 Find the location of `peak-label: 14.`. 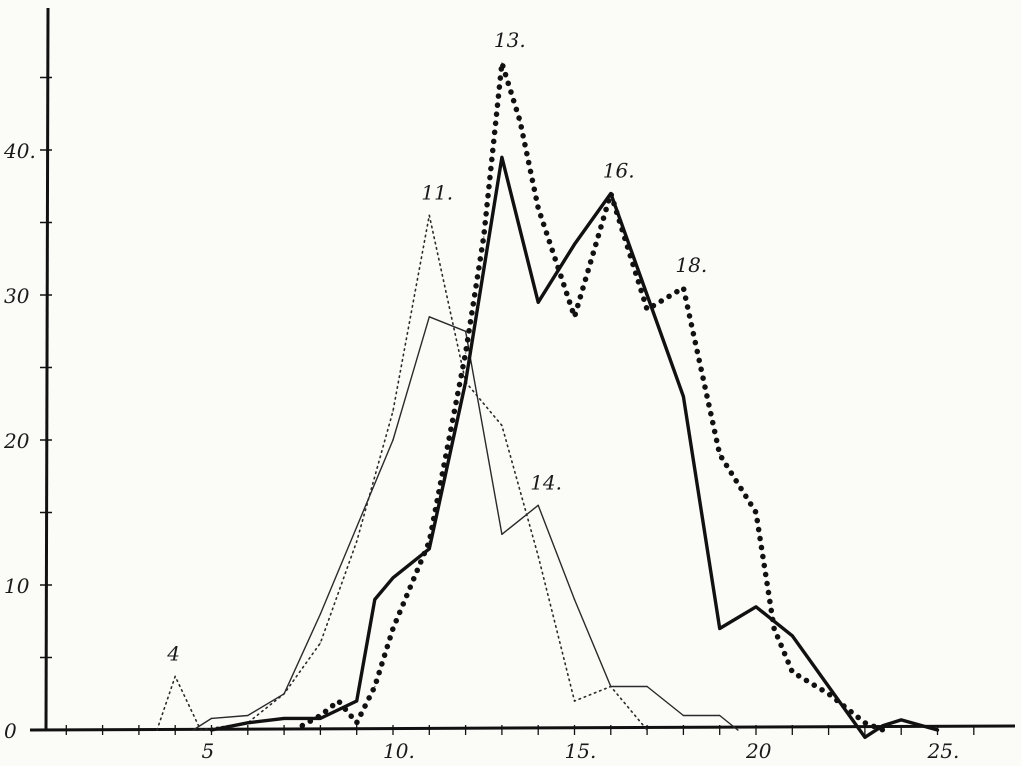

peak-label: 14. is located at coordinates (546, 482).